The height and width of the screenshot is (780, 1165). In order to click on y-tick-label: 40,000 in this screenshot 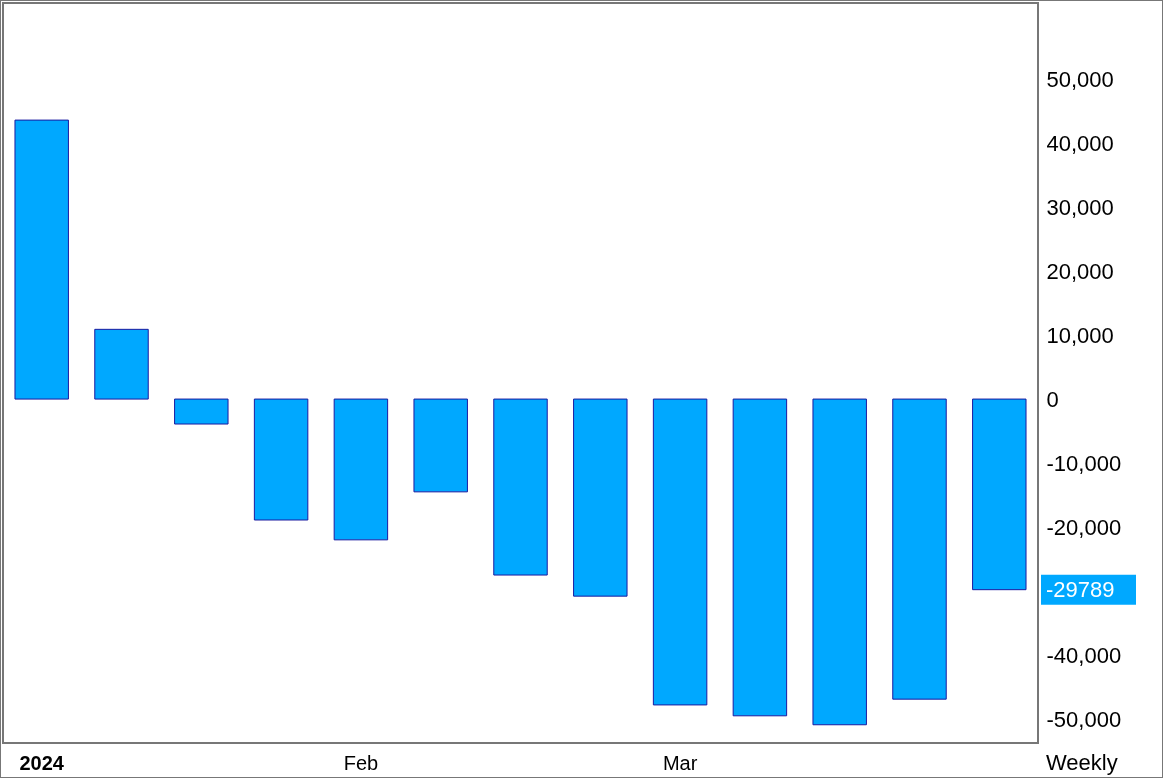, I will do `click(1080, 143)`.